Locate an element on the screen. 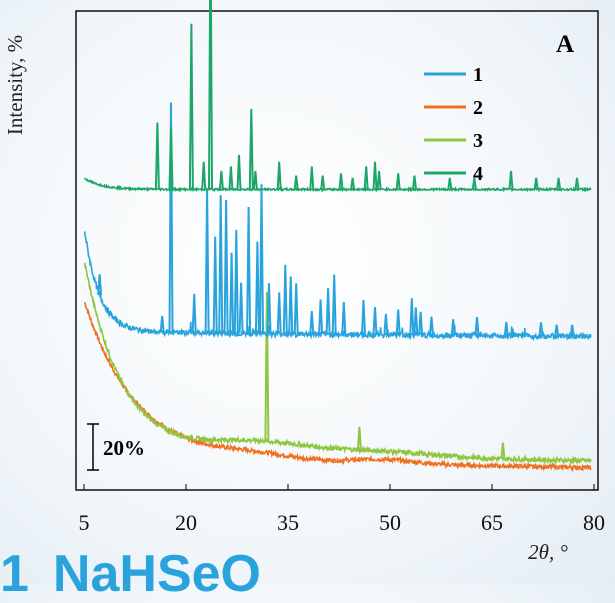 The width and height of the screenshot is (615, 603). scale-bar-label: 20% is located at coordinates (124, 448).